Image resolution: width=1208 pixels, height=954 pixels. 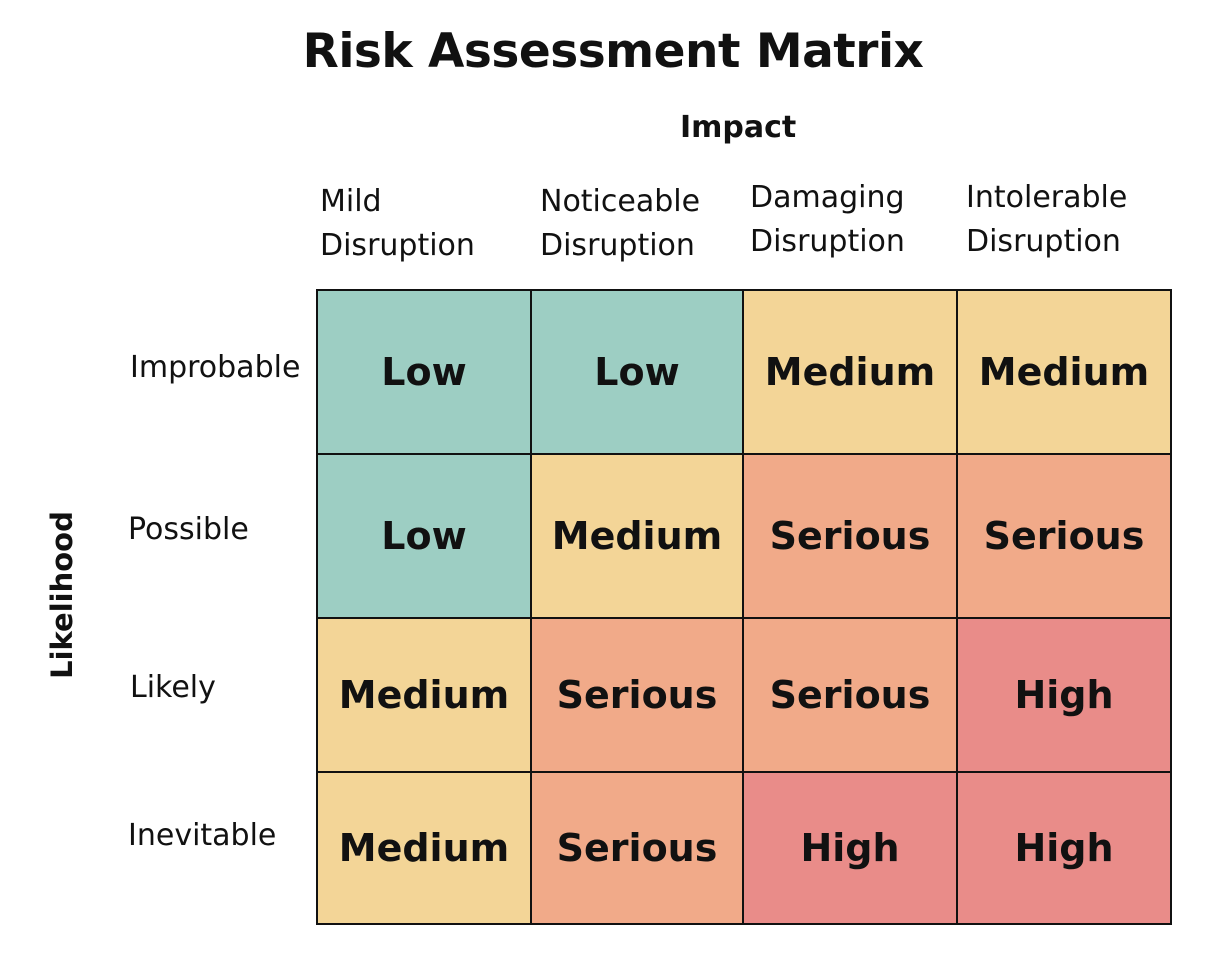 What do you see at coordinates (738, 127) in the screenshot?
I see `impact-axis-label: Impact` at bounding box center [738, 127].